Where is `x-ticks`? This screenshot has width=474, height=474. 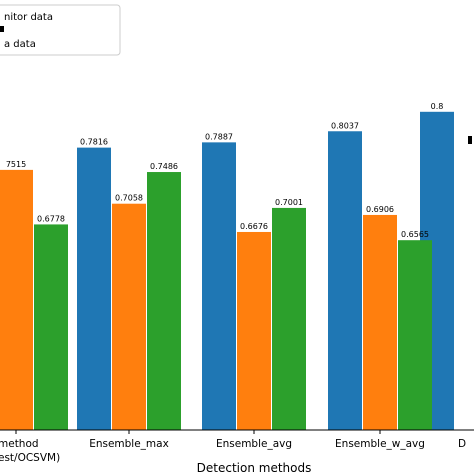 x-ticks is located at coordinates (198, 432).